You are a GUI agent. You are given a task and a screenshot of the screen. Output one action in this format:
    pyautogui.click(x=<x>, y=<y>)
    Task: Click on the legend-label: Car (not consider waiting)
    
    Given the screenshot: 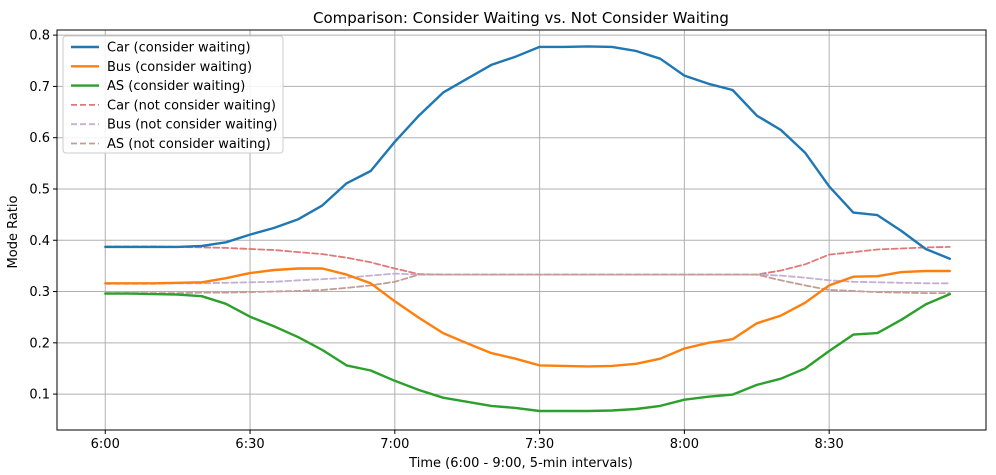 What is the action you would take?
    pyautogui.click(x=191, y=105)
    